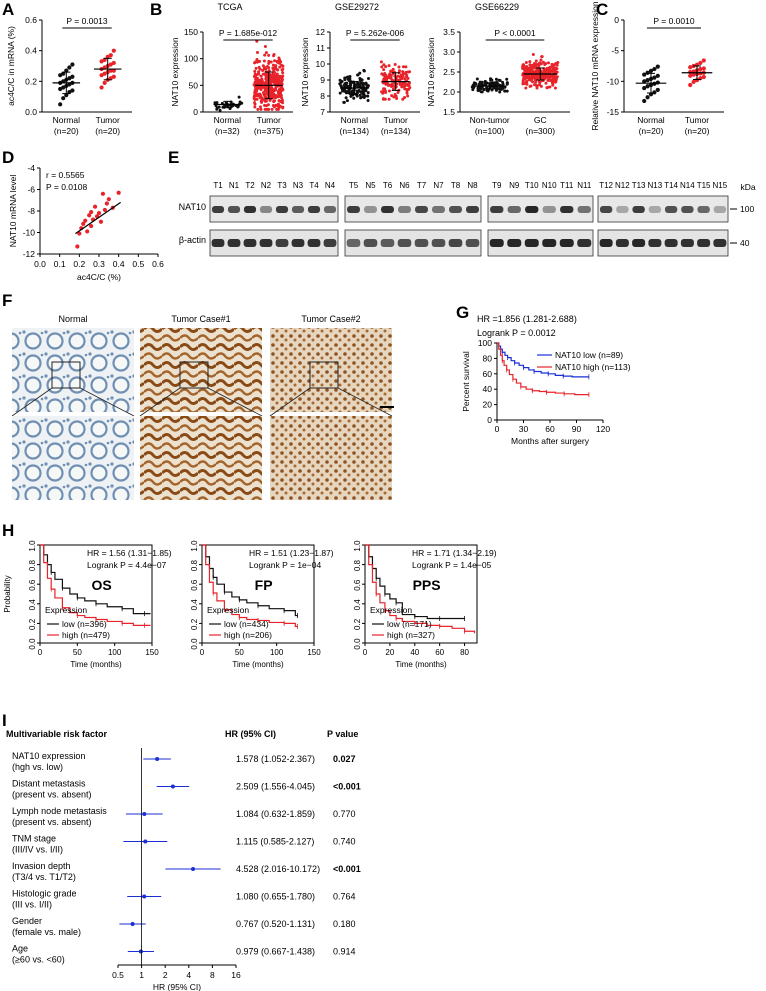 This screenshot has width=766, height=991. Describe the element at coordinates (613, 112) in the screenshot. I see `y-tick-label: -15` at that location.